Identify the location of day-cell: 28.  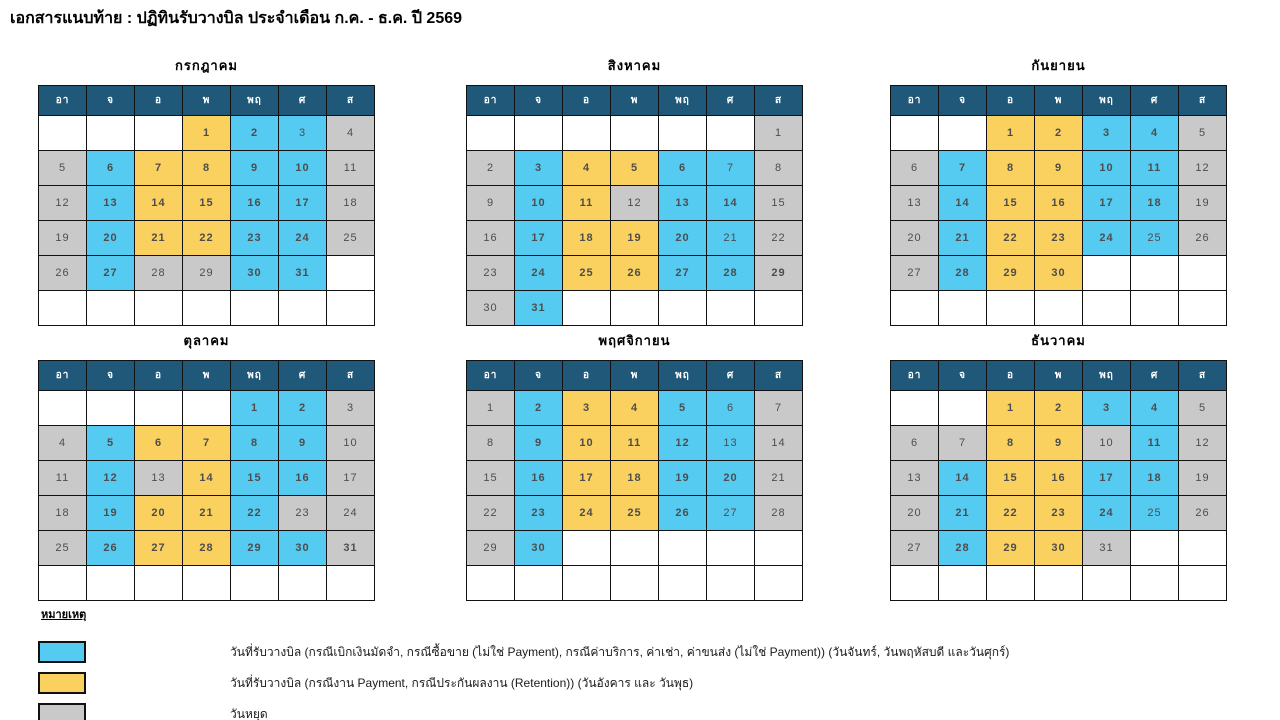
(962, 273).